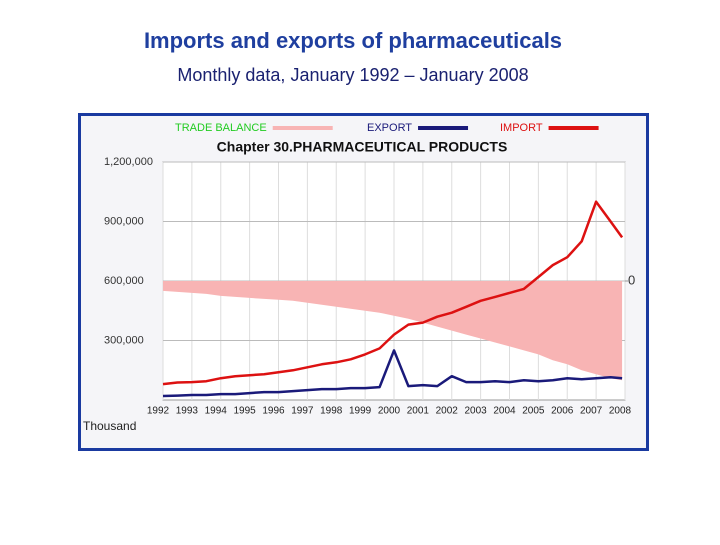 The height and width of the screenshot is (545, 720). I want to click on x-tick-label: 1992, so click(158, 411).